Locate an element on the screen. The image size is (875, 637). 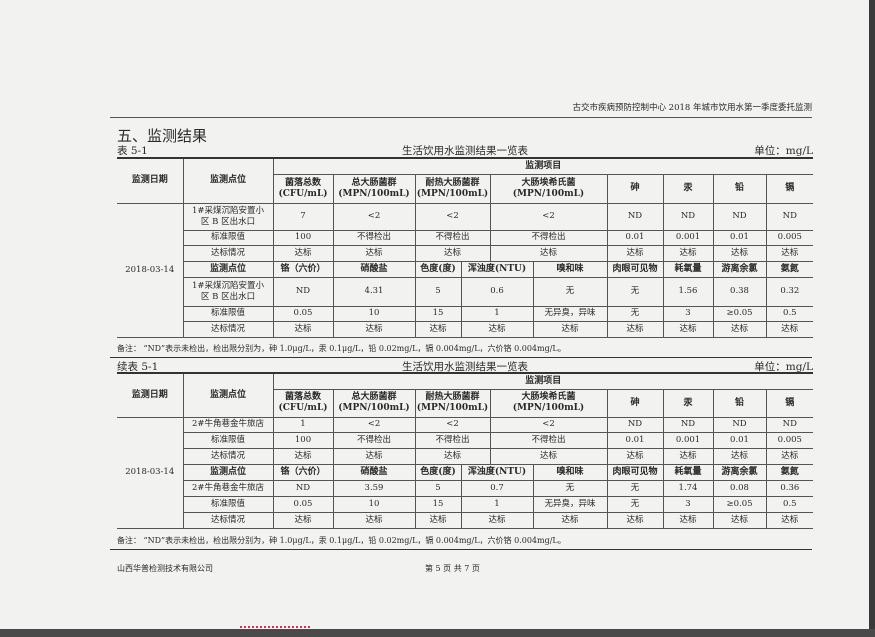
table-row: 标准限值 100 不得检出 不得检出 不得检出 0.01 0.001 0.01 0.005 is located at coordinates (465, 237).